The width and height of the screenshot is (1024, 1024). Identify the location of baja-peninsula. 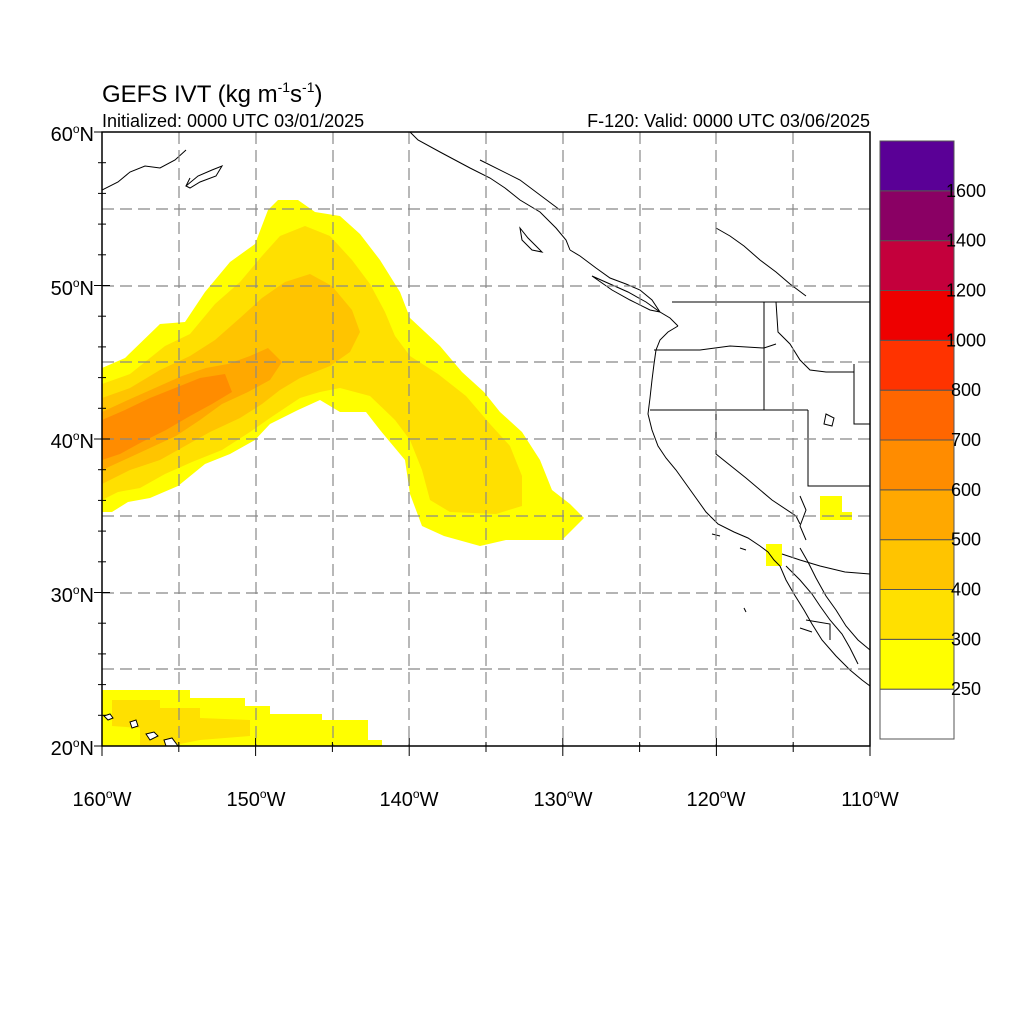
(822, 615).